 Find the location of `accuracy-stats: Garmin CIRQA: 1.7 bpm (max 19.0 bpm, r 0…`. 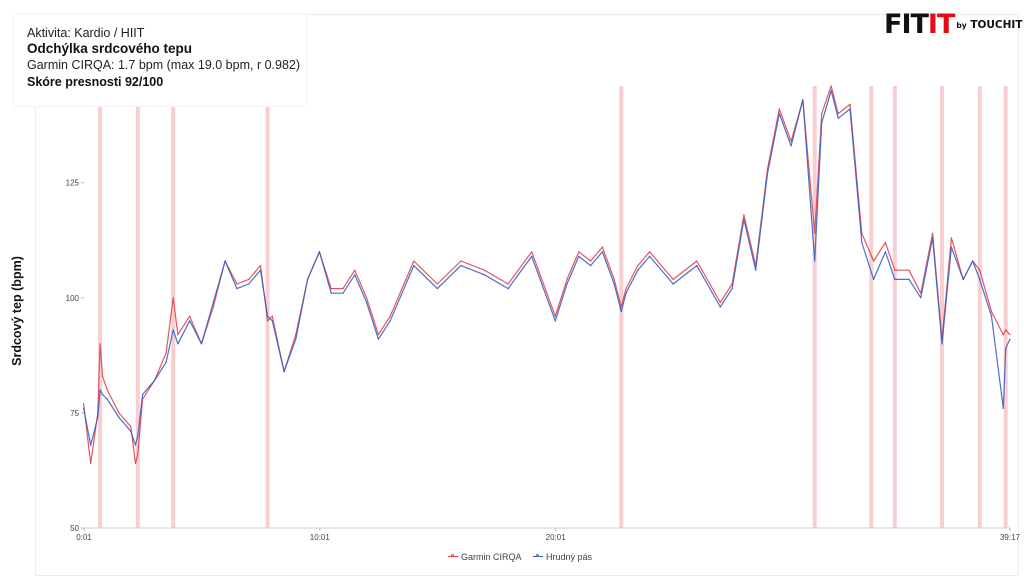

accuracy-stats: Garmin CIRQA: 1.7 bpm (max 19.0 bpm, r 0… is located at coordinates (164, 65).